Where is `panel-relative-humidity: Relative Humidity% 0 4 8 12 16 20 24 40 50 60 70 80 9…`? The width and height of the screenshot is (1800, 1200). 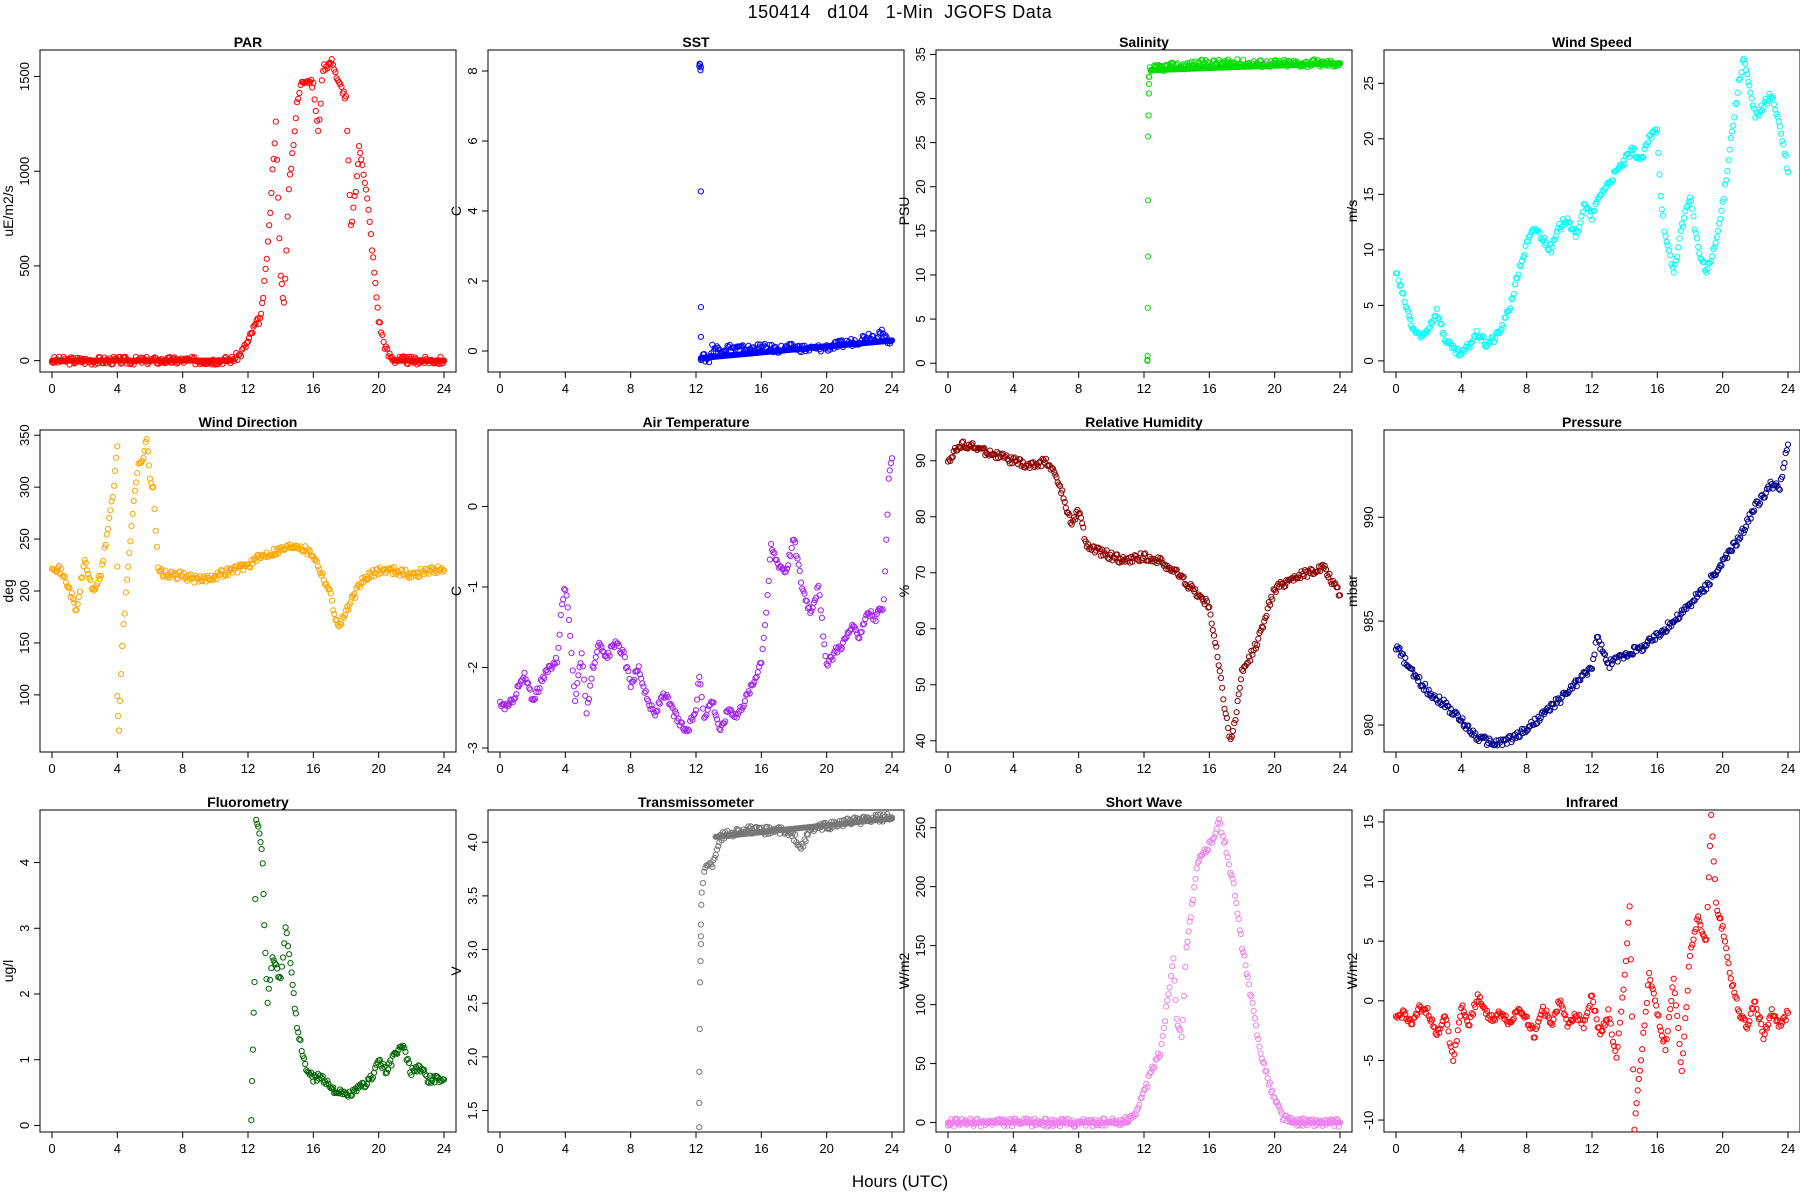 panel-relative-humidity: Relative Humidity% 0 4 8 12 16 20 24 40 50 60 70 80 9… is located at coordinates (1124, 595).